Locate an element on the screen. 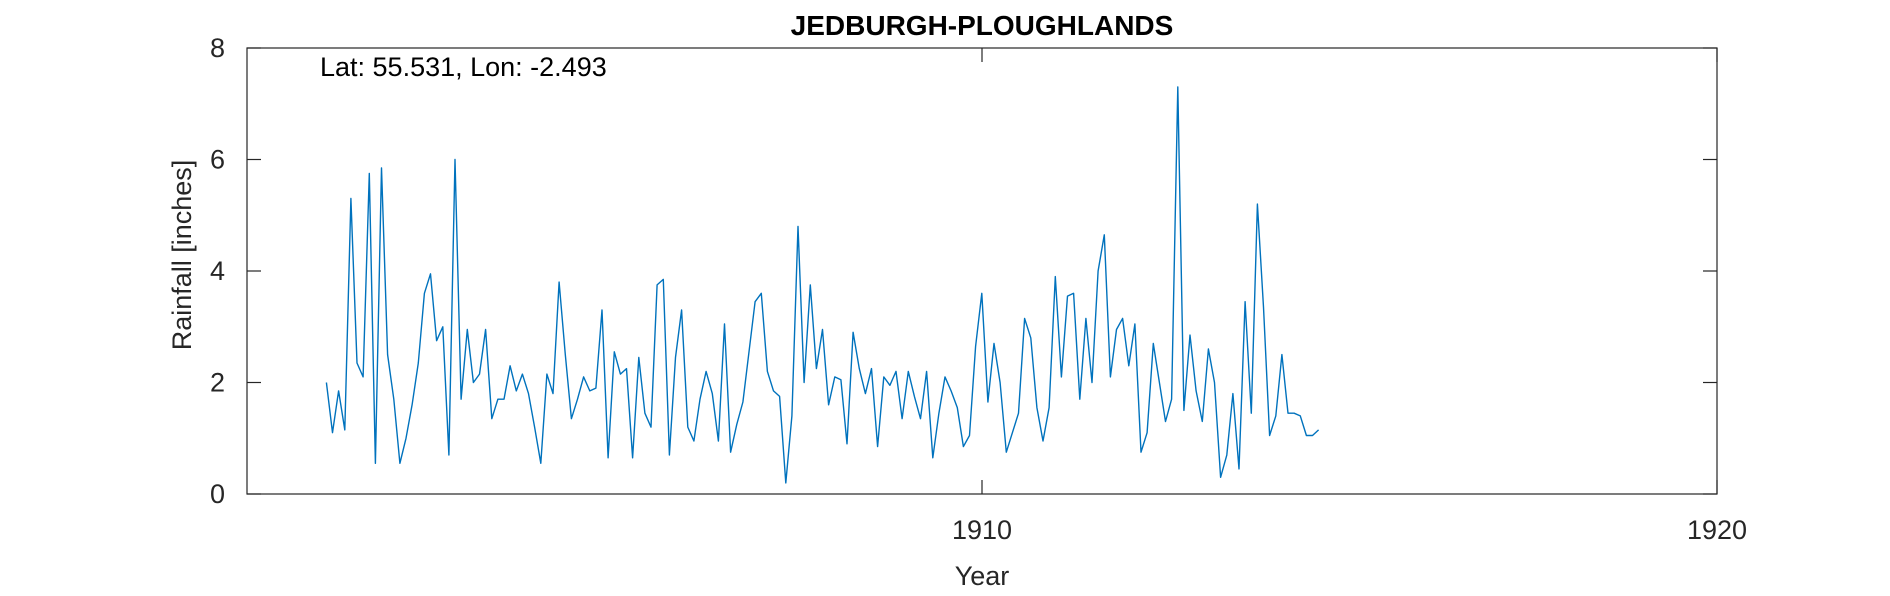  chart-title: JEDBURGH-PLOUGHLANDS is located at coordinates (982, 25).